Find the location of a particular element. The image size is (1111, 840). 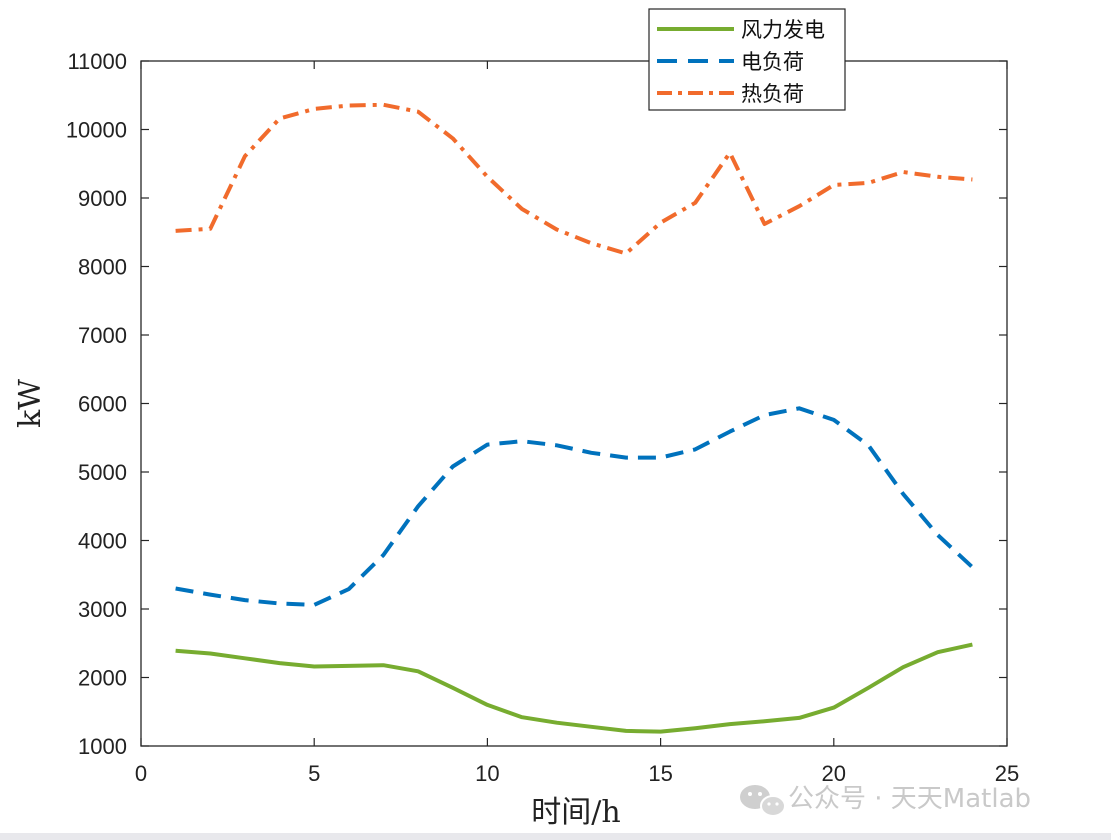

y-tick-label: 5000 is located at coordinates (102, 472).